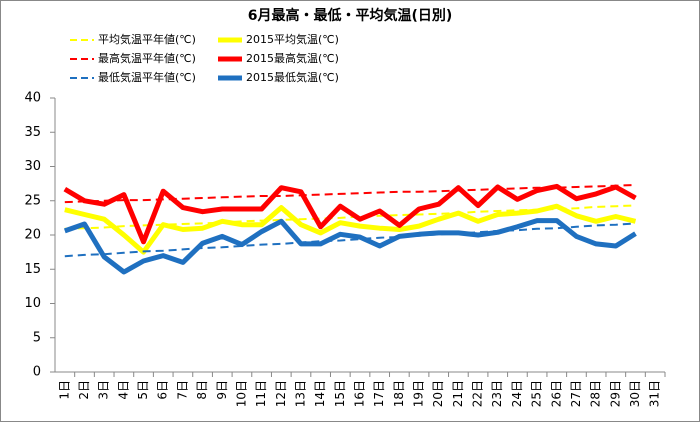 This screenshot has height=422, width=700. What do you see at coordinates (635, 393) in the screenshot?
I see `x-tick-label: 30日` at bounding box center [635, 393].